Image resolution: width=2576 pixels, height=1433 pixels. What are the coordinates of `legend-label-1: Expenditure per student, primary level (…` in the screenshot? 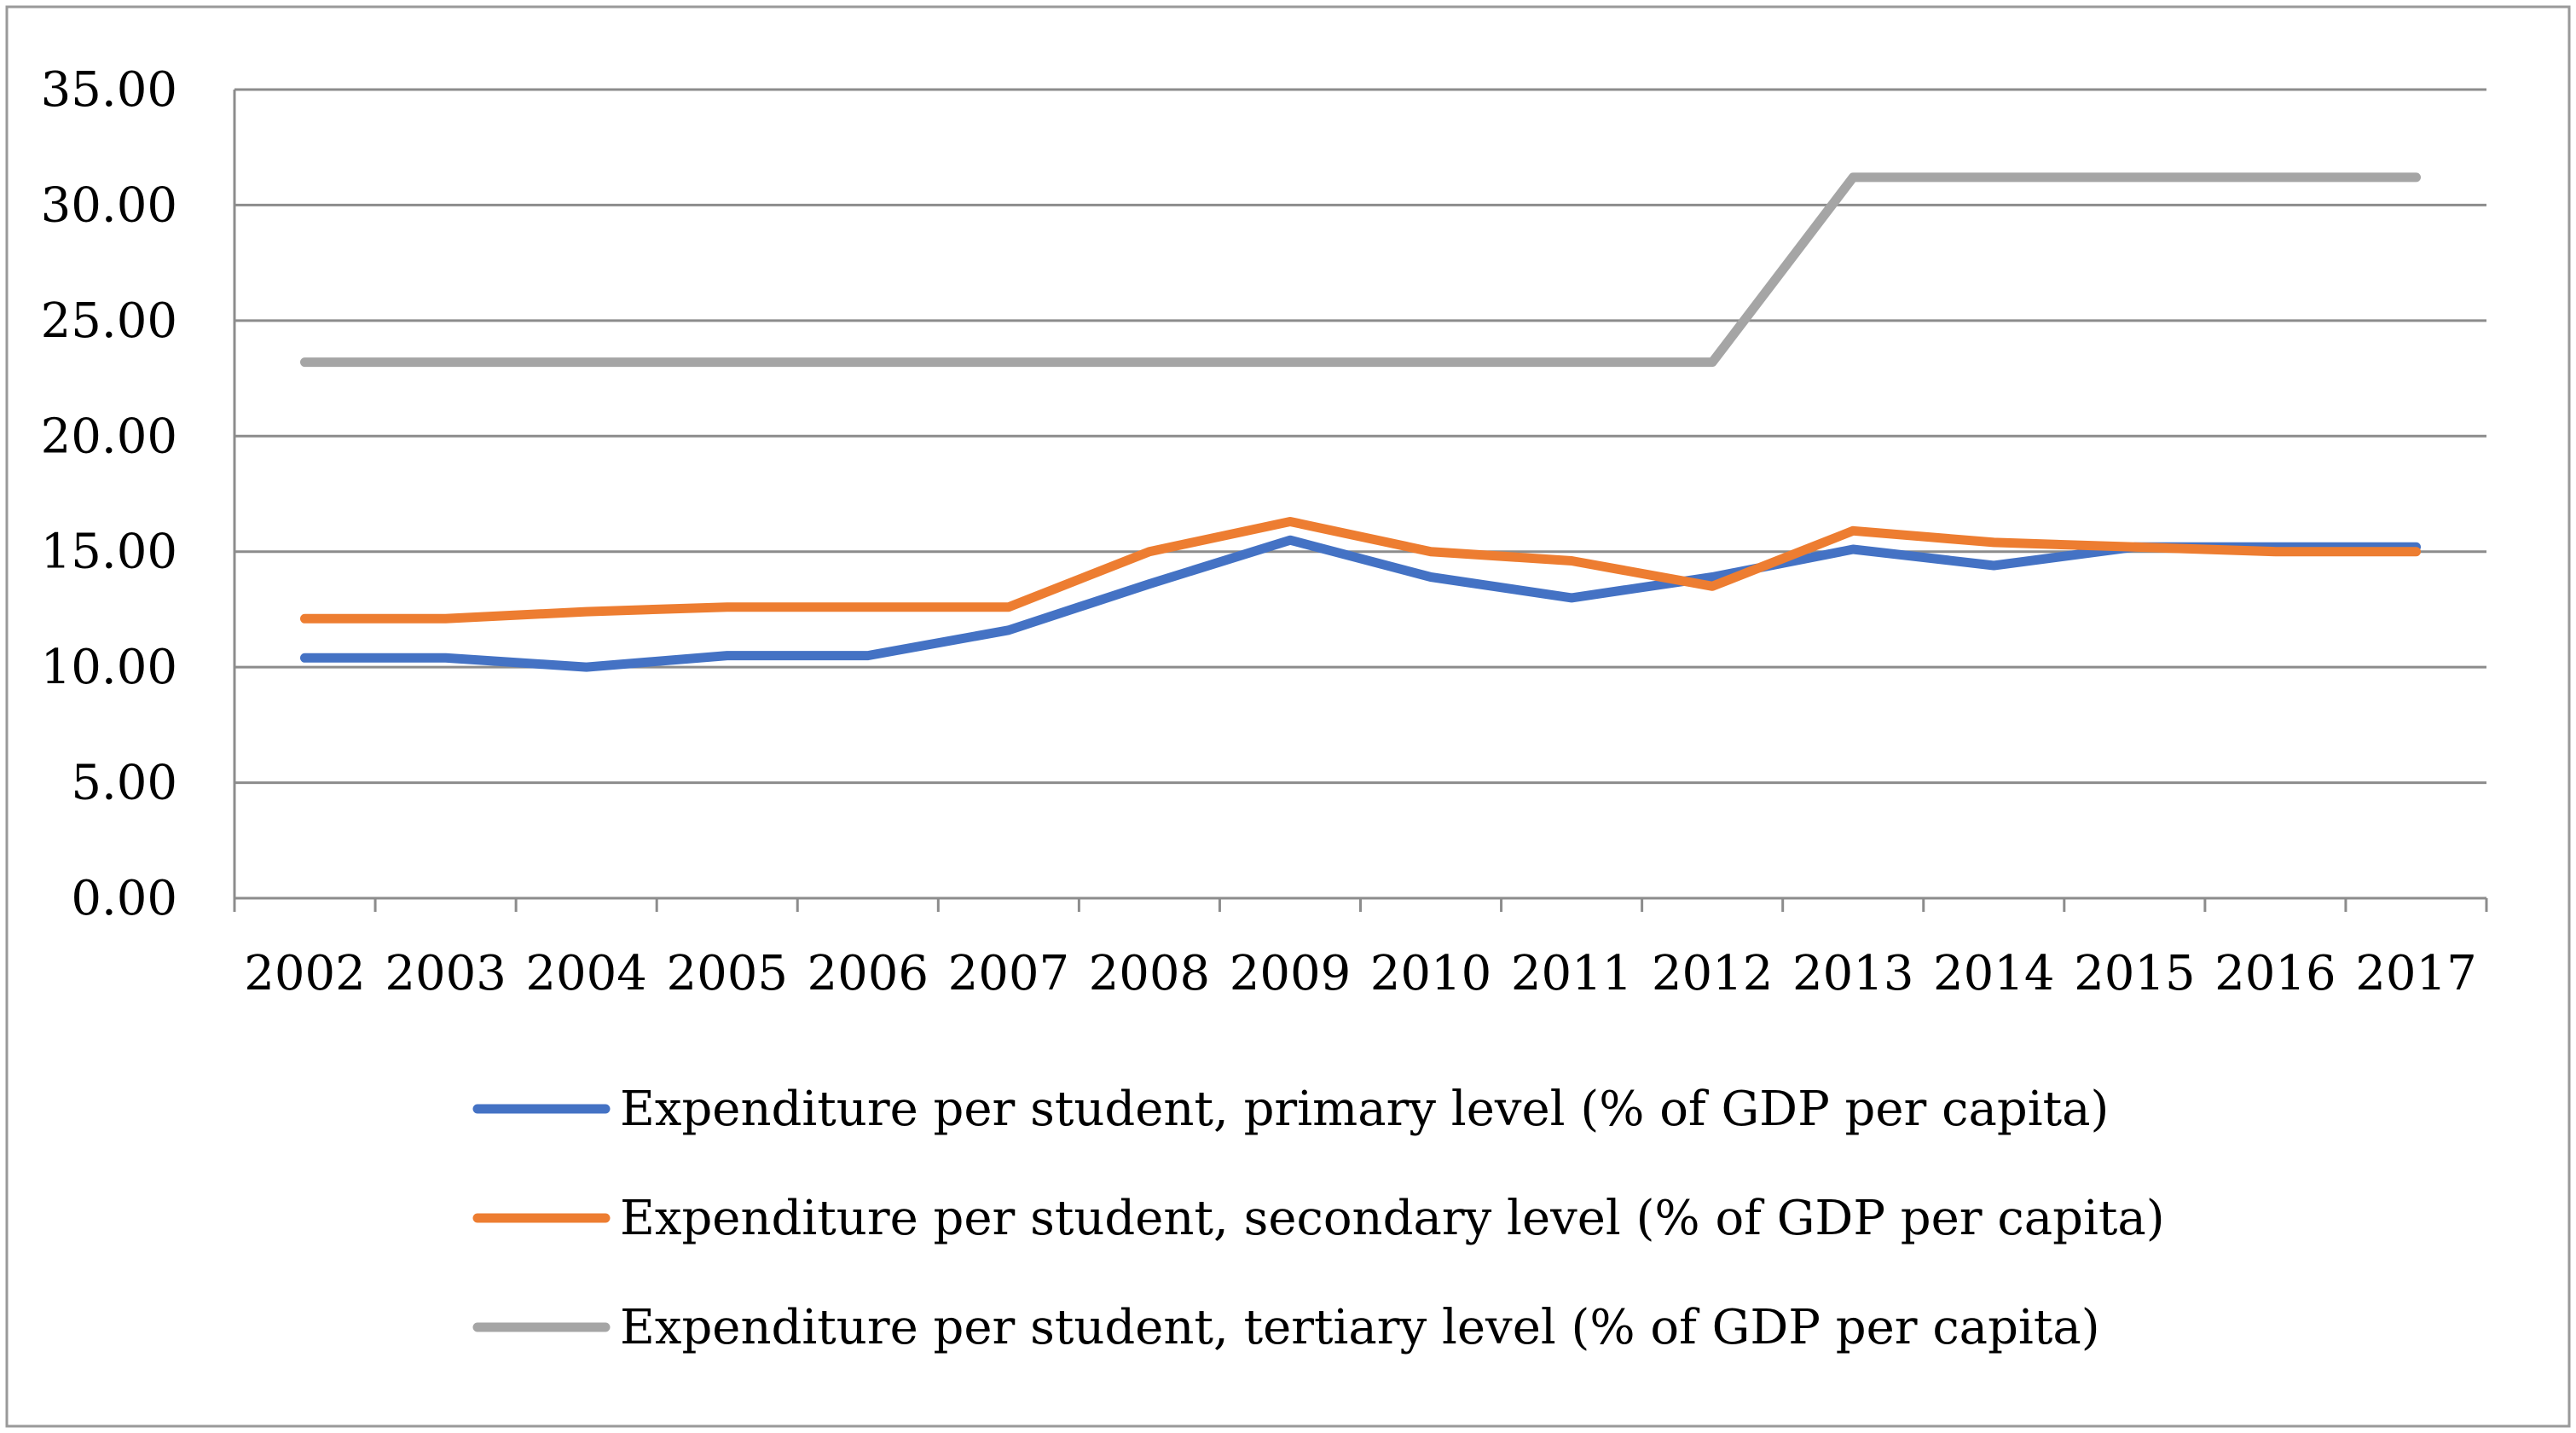 It's located at (1364, 1109).